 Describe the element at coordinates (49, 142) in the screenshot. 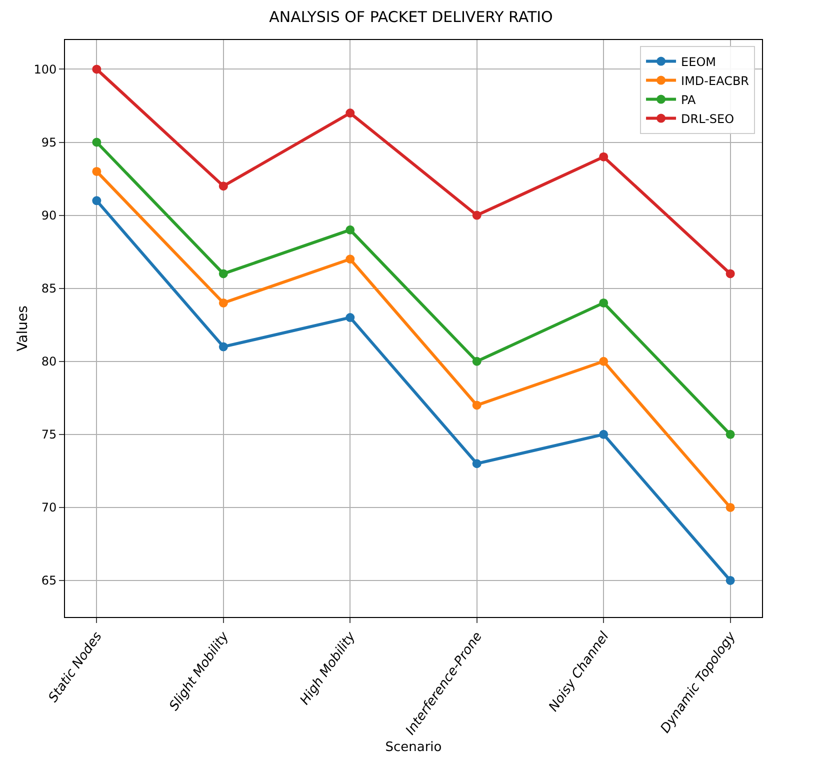

I see `y-tick-label: 95` at that location.